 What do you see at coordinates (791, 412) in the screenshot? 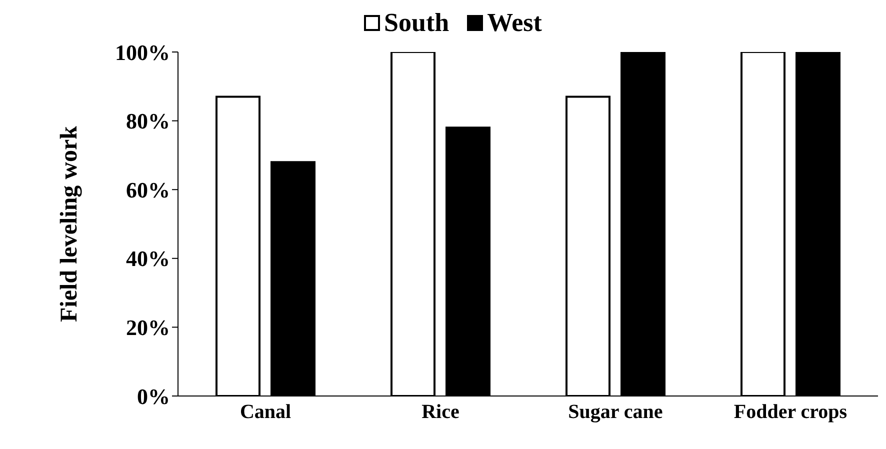
I see `x-tick-label: Fodder crops` at bounding box center [791, 412].